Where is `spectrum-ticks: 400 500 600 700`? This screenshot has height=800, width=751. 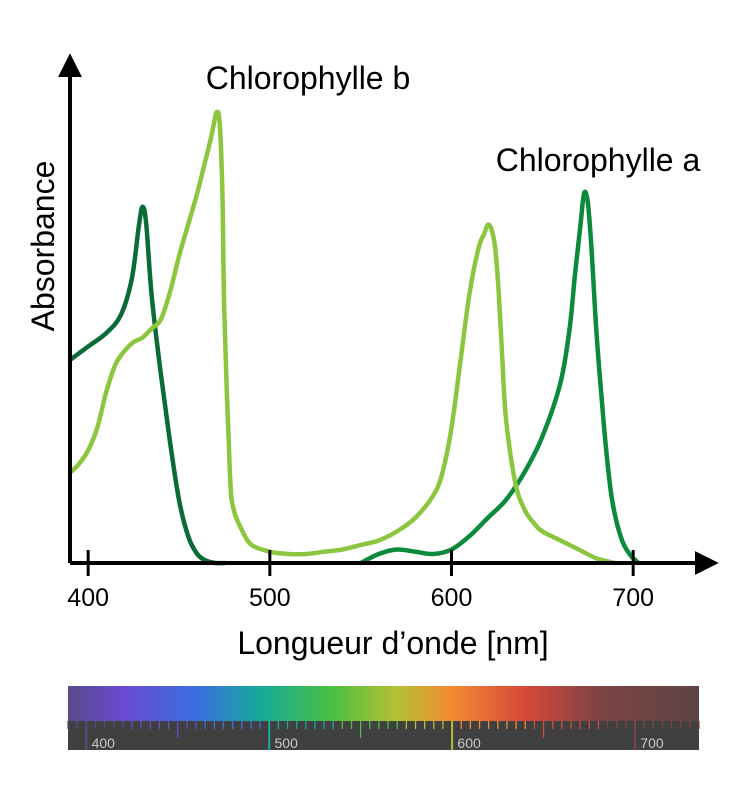 spectrum-ticks: 400 500 600 700 is located at coordinates (383, 736).